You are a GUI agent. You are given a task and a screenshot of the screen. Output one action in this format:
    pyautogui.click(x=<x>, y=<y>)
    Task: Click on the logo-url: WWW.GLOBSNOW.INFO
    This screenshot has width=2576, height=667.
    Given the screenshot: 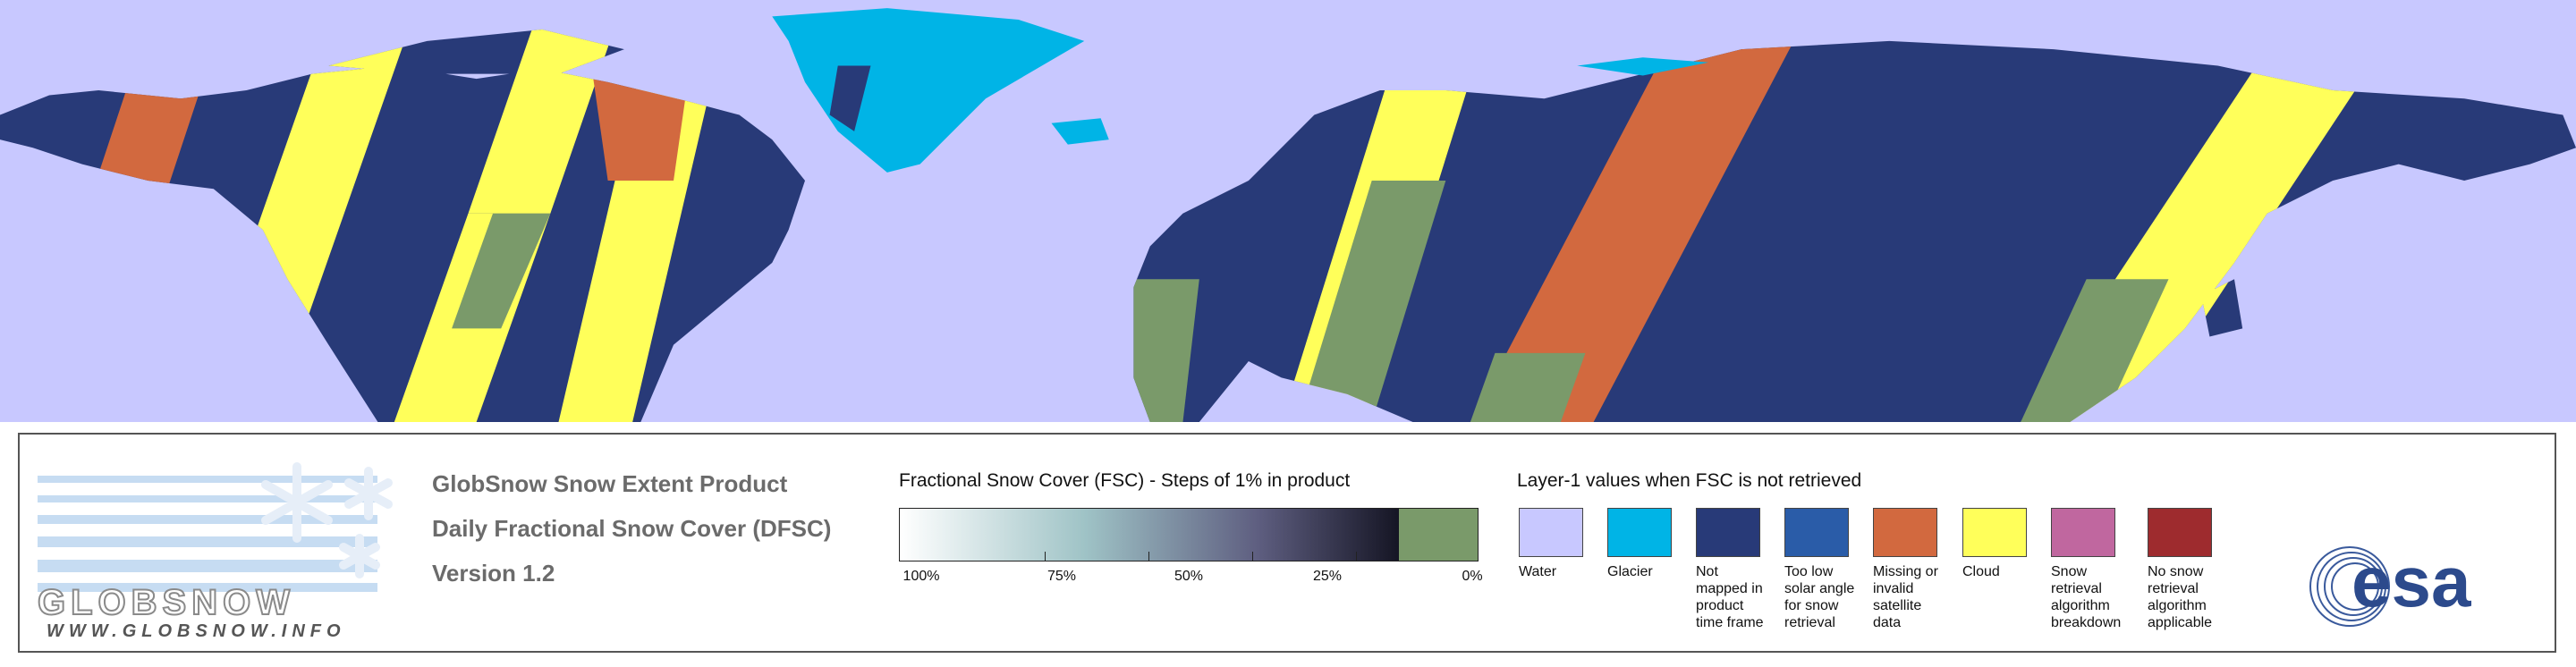 What is the action you would take?
    pyautogui.click(x=196, y=629)
    